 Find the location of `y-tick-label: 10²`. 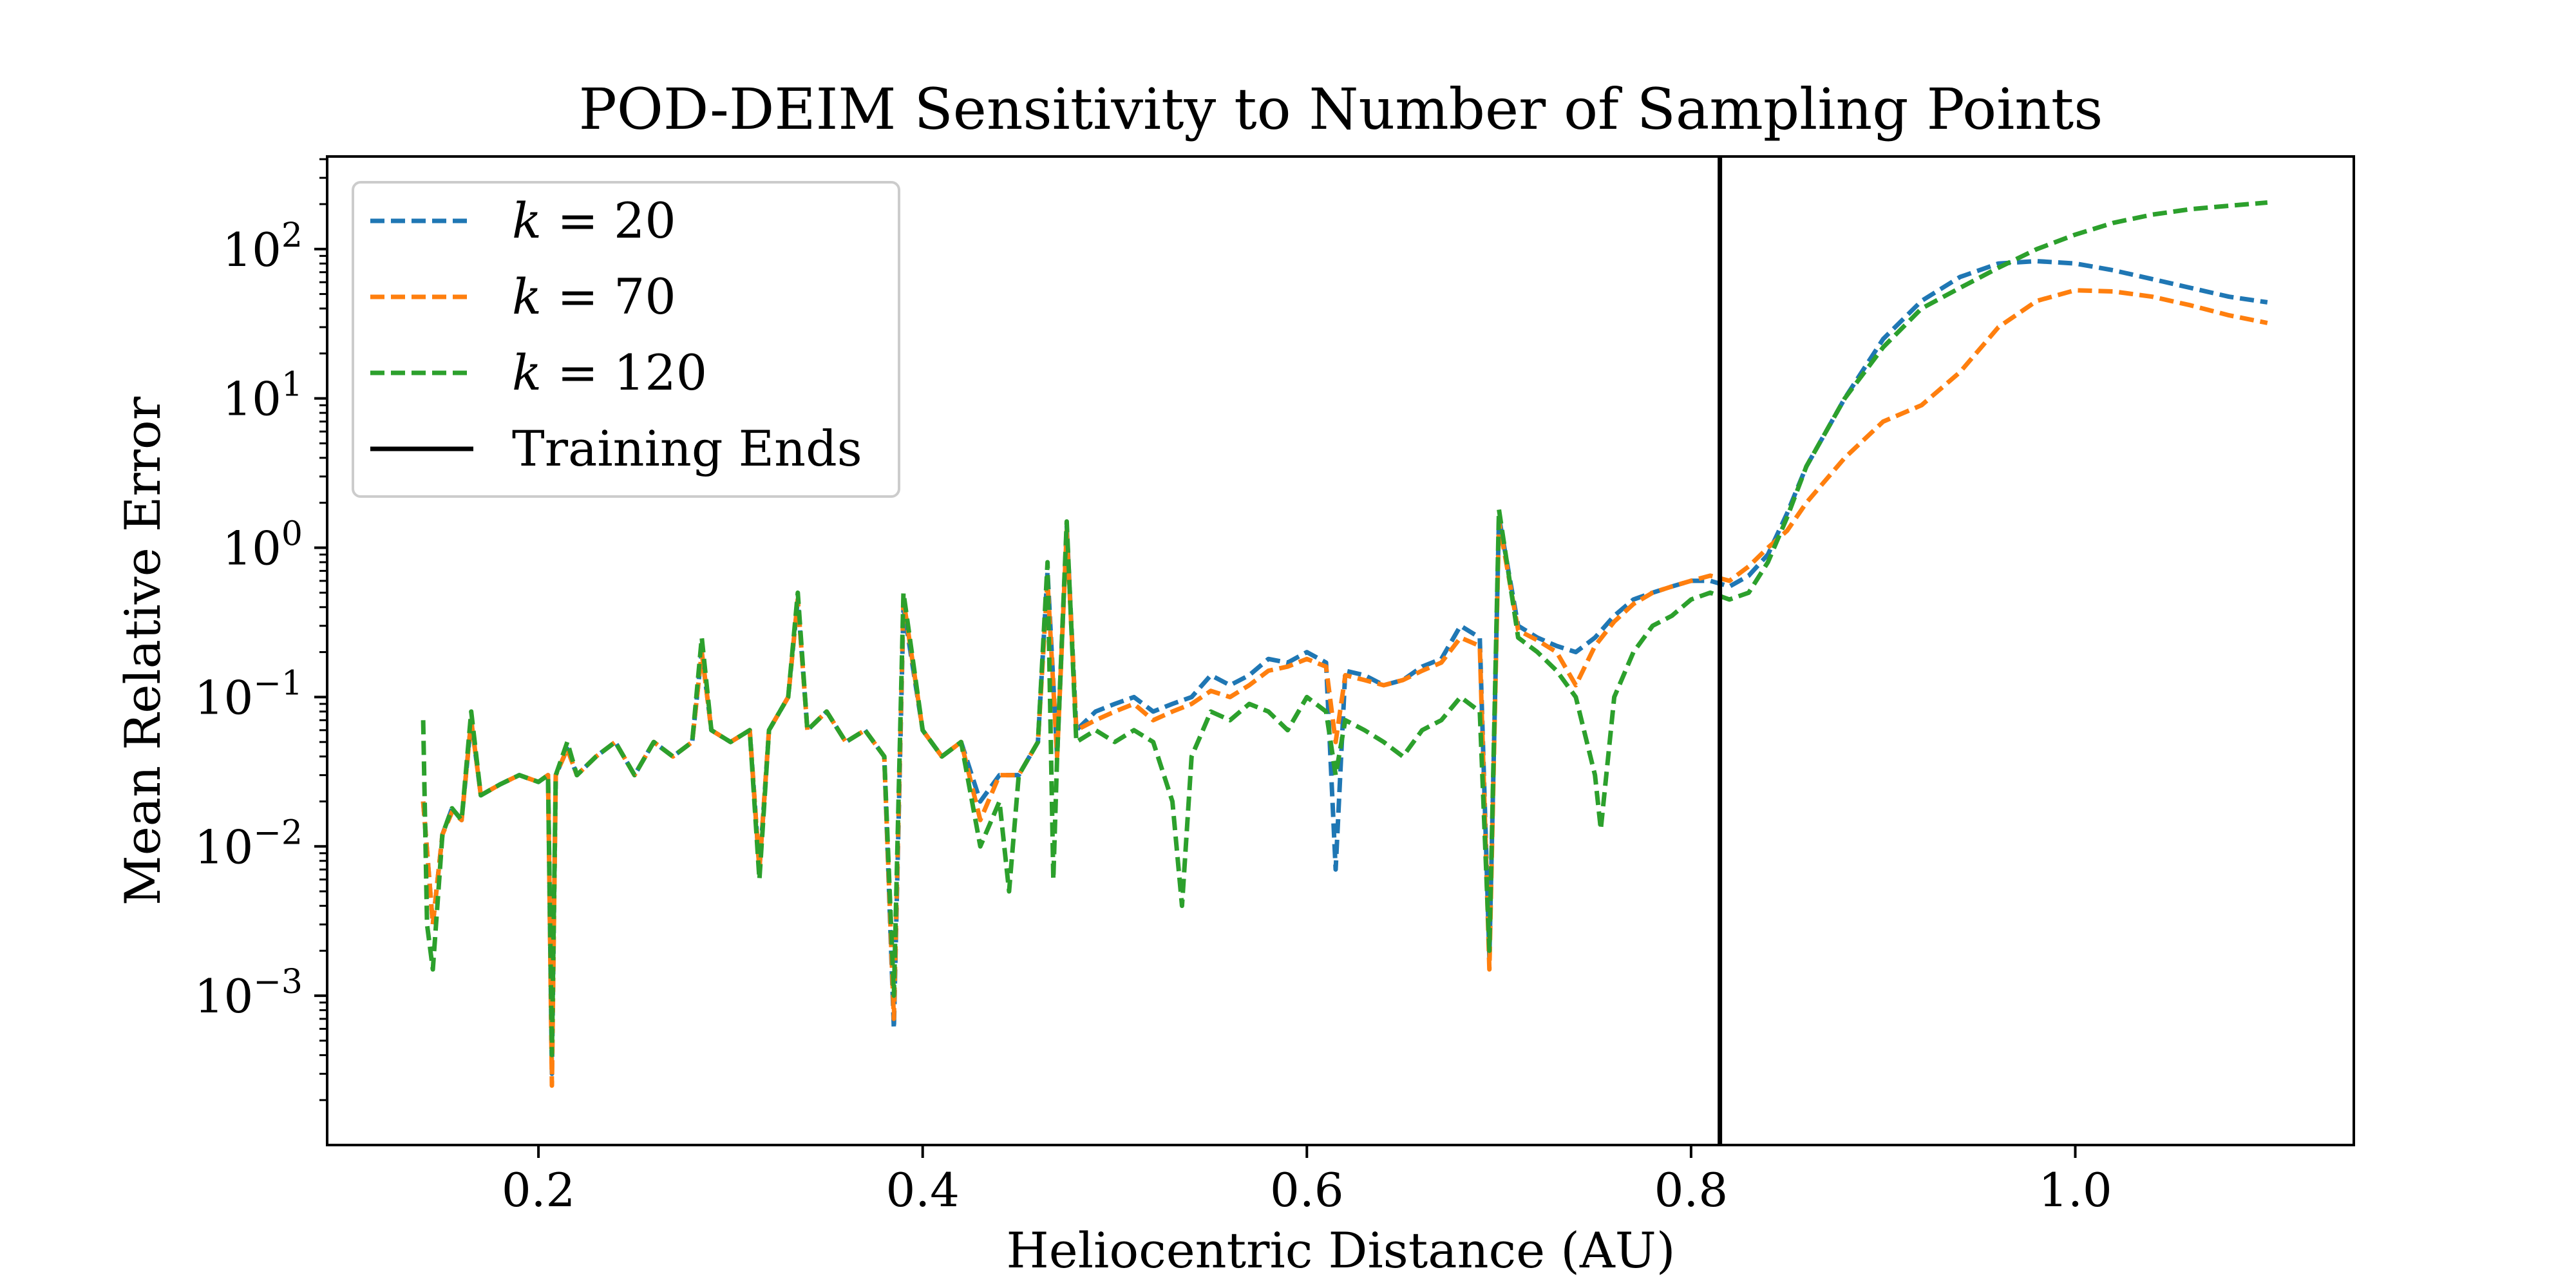

y-tick-label: 10² is located at coordinates (262, 247).